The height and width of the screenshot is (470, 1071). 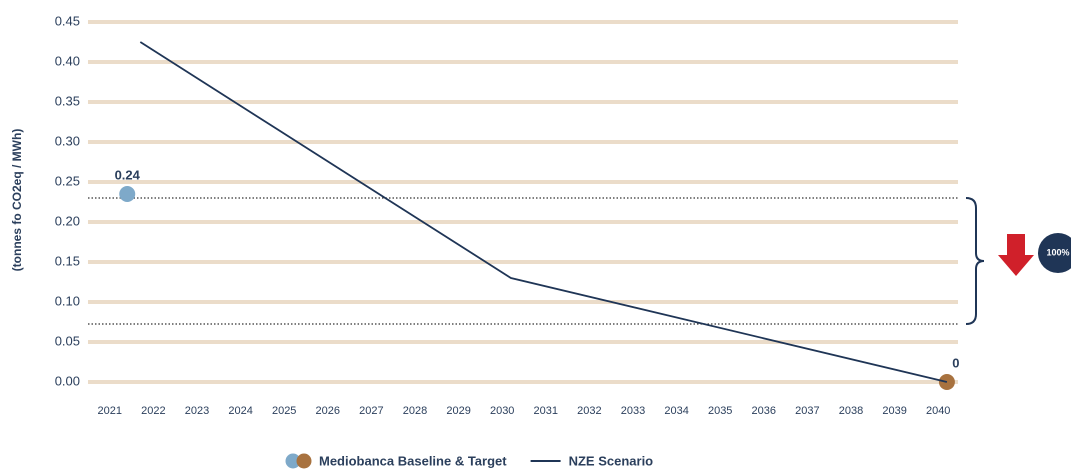 What do you see at coordinates (415, 411) in the screenshot?
I see `x-tick-label: 2028` at bounding box center [415, 411].